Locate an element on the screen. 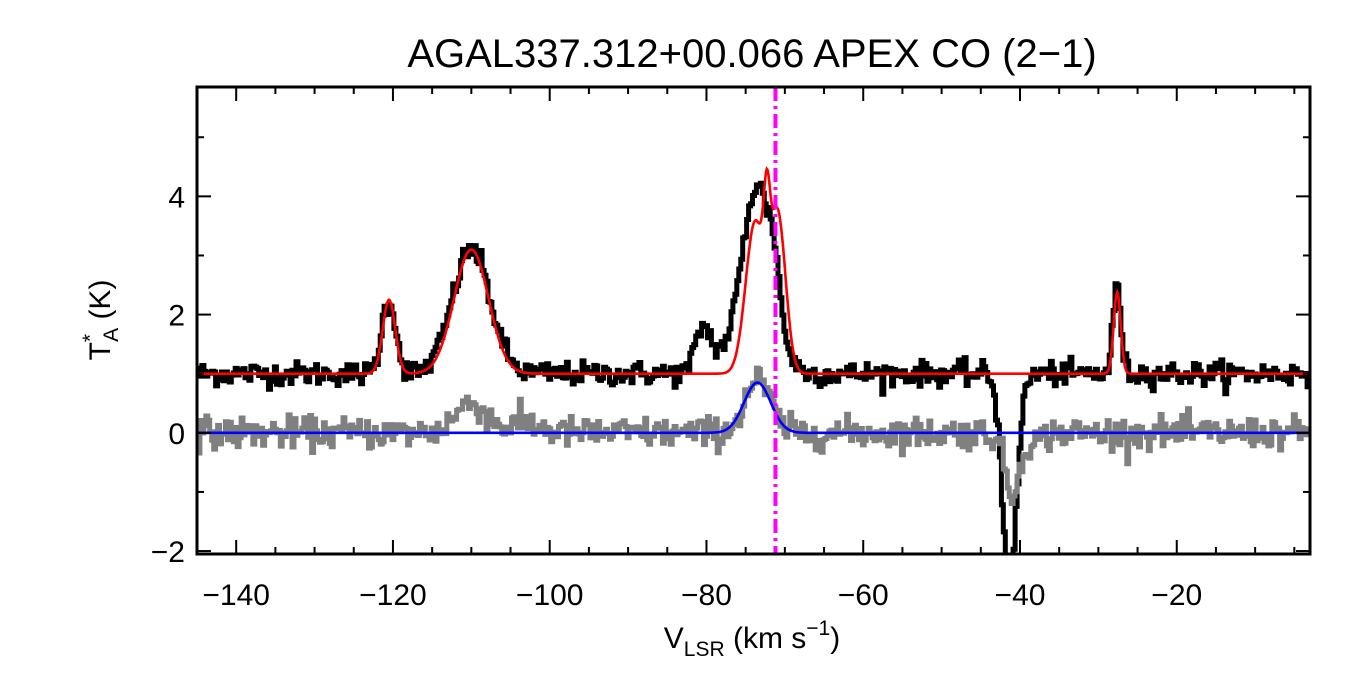 The image size is (1350, 675). x-tick-label: −60 is located at coordinates (863, 595).